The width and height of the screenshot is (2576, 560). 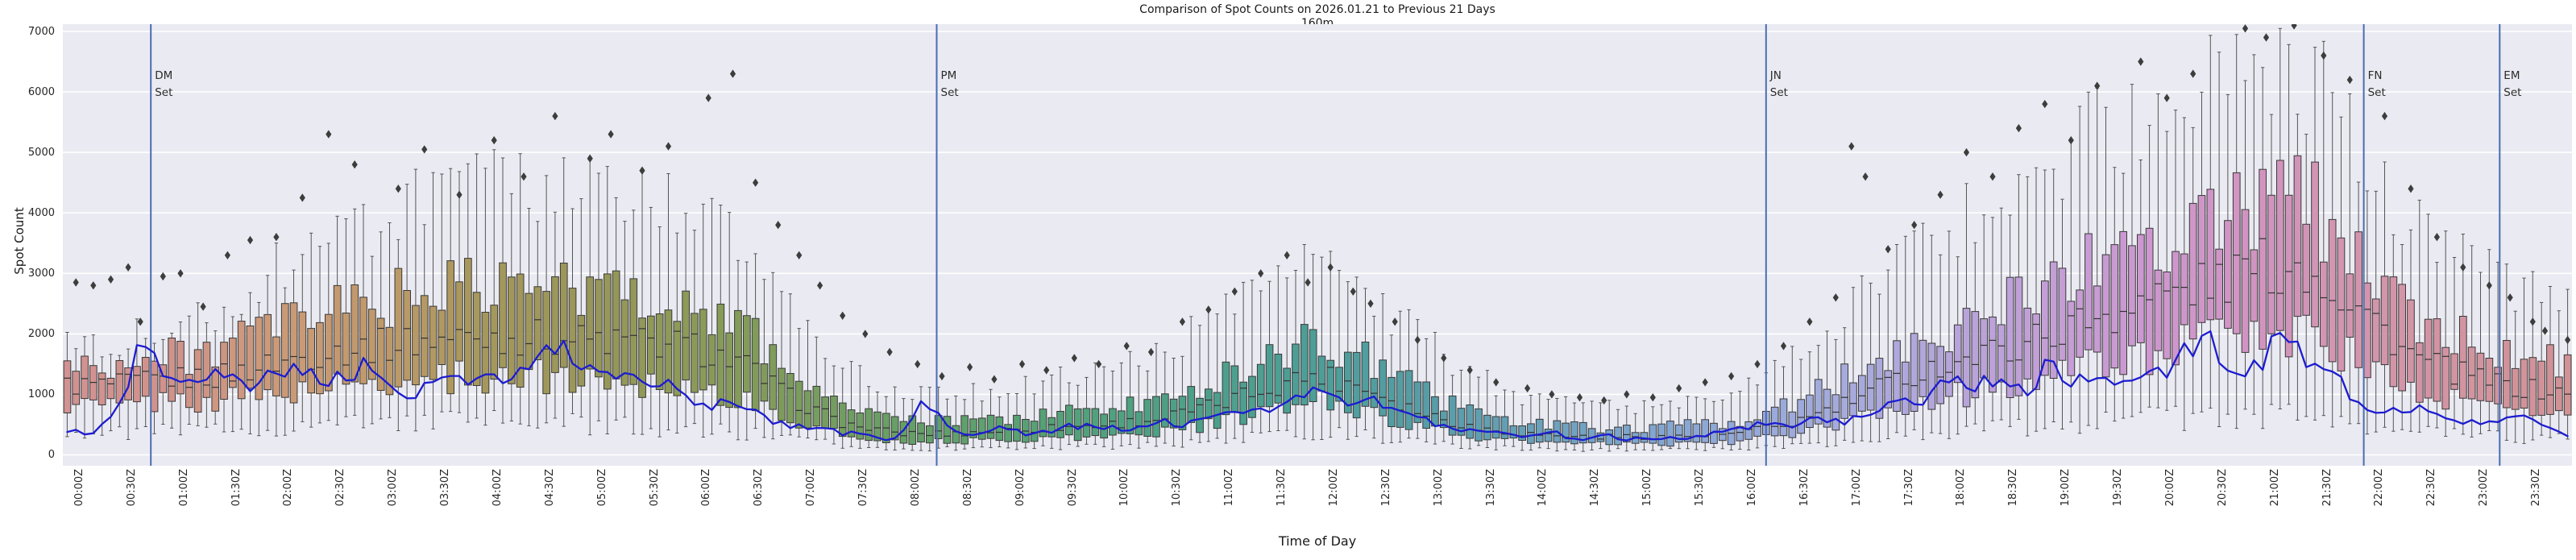 I want to click on x-tick-label: 04:30Z, so click(x=549, y=488).